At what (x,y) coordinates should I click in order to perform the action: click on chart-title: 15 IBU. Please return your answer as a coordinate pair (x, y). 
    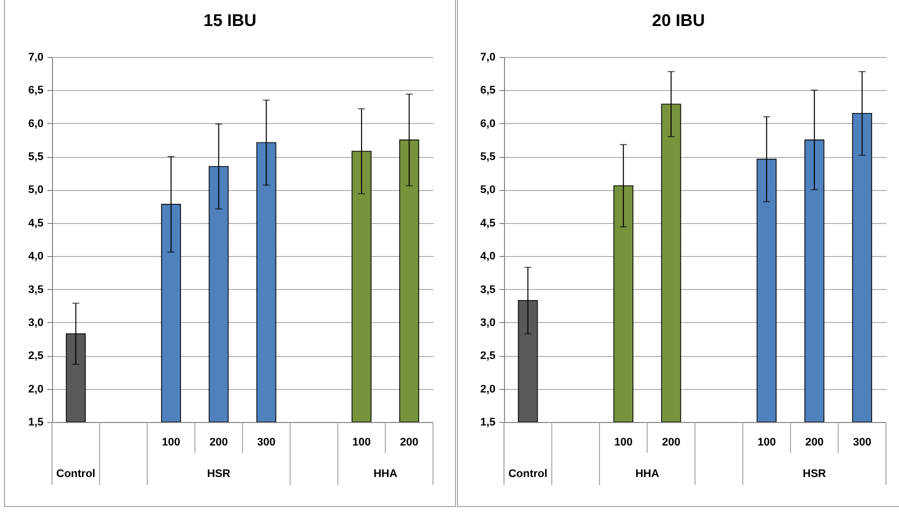
    Looking at the image, I should click on (230, 20).